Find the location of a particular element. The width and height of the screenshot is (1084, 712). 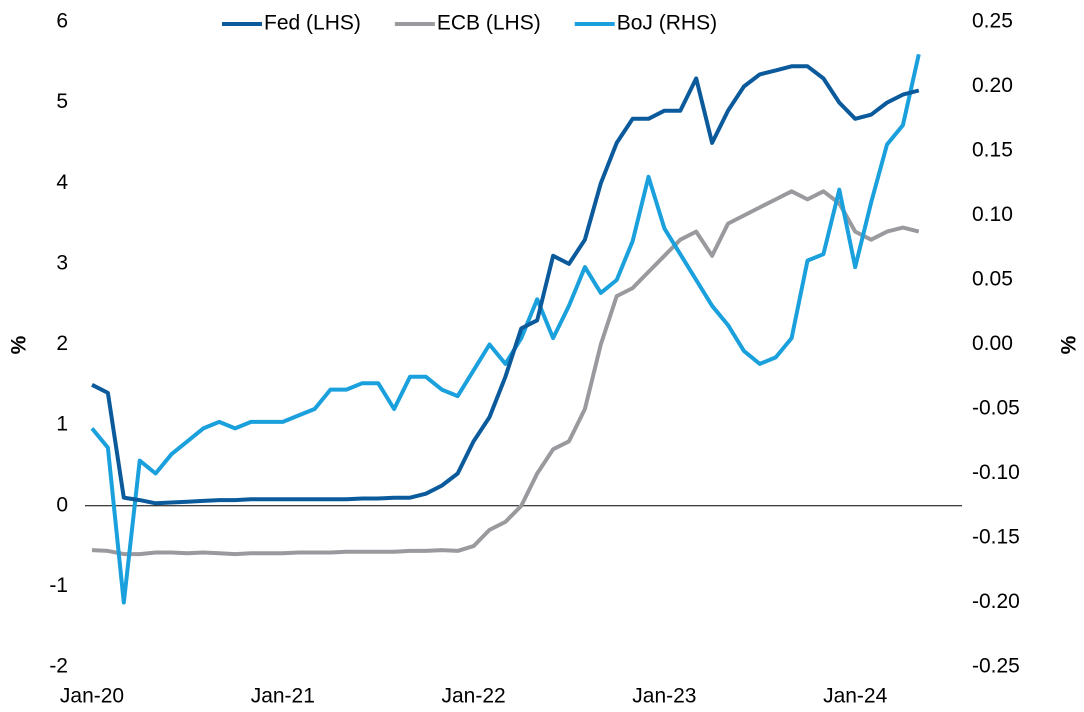

y2-tick-label: 0.20 is located at coordinates (992, 85).